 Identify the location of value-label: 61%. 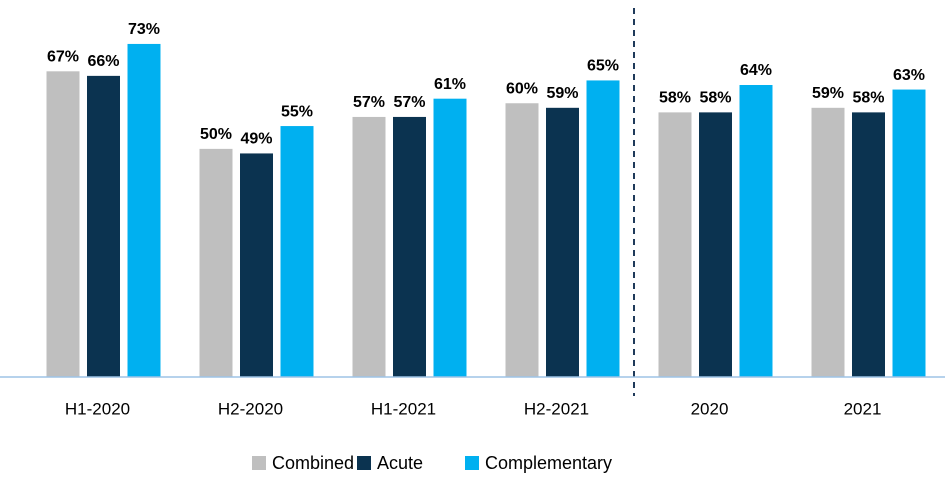
(450, 84).